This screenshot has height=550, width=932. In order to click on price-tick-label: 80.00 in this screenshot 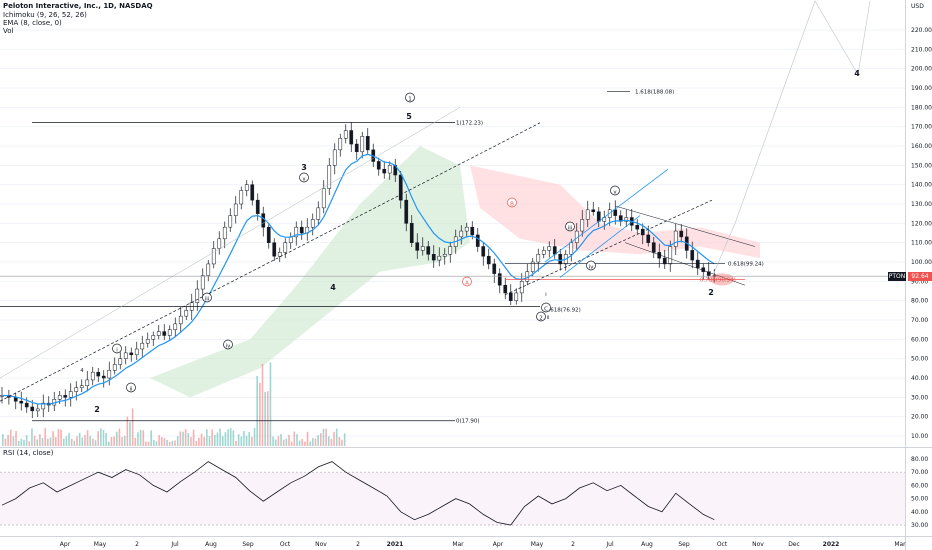, I will do `click(919, 301)`.